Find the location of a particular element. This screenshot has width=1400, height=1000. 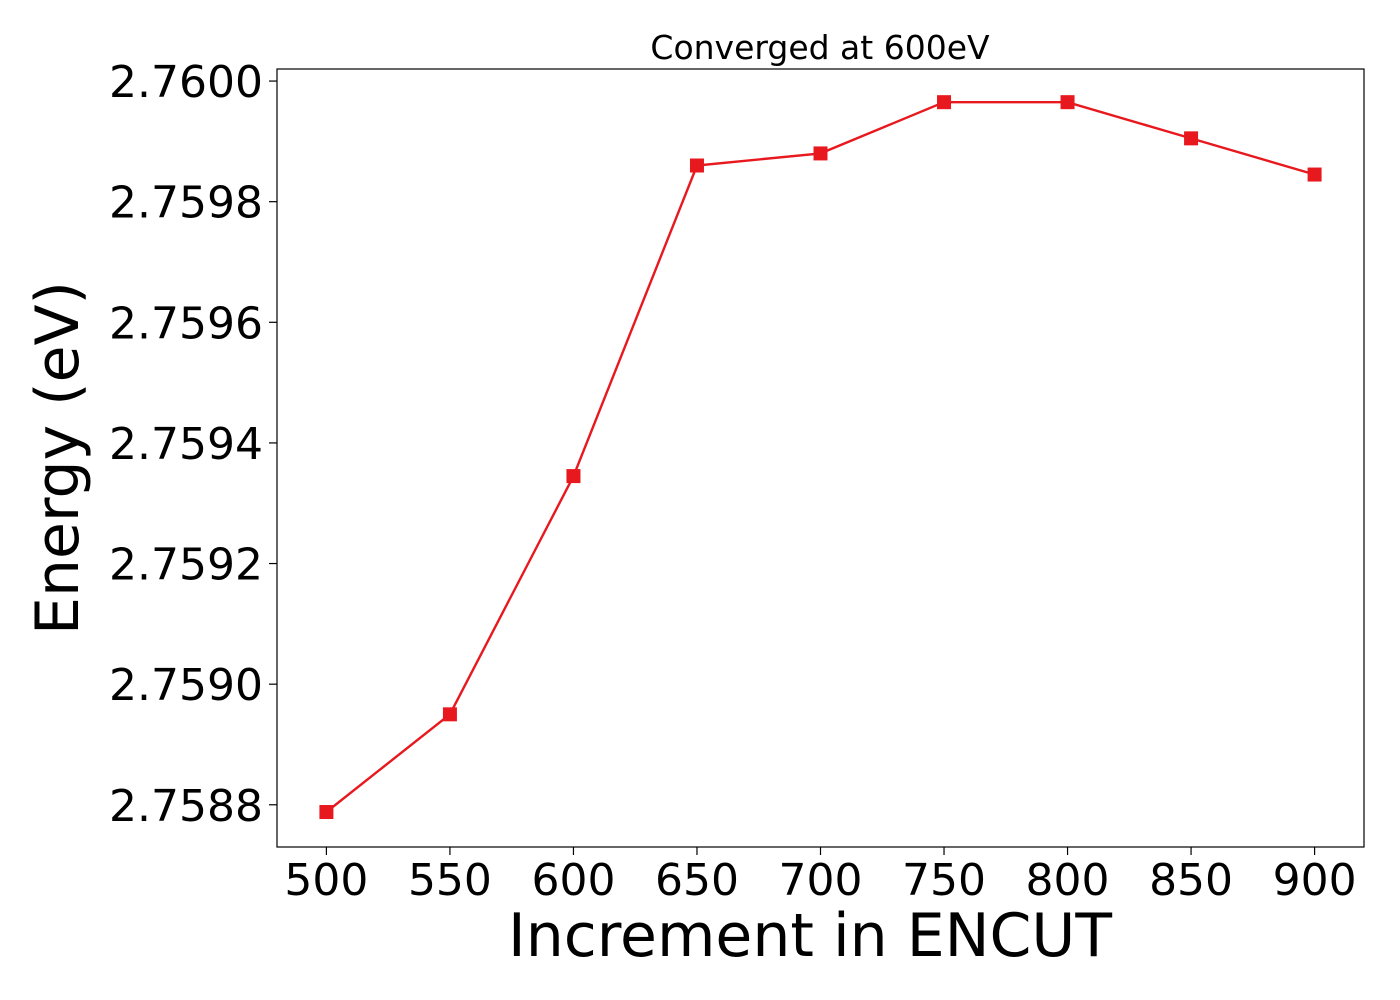

x-axis-title: Increment in ENCUT is located at coordinates (810, 936).